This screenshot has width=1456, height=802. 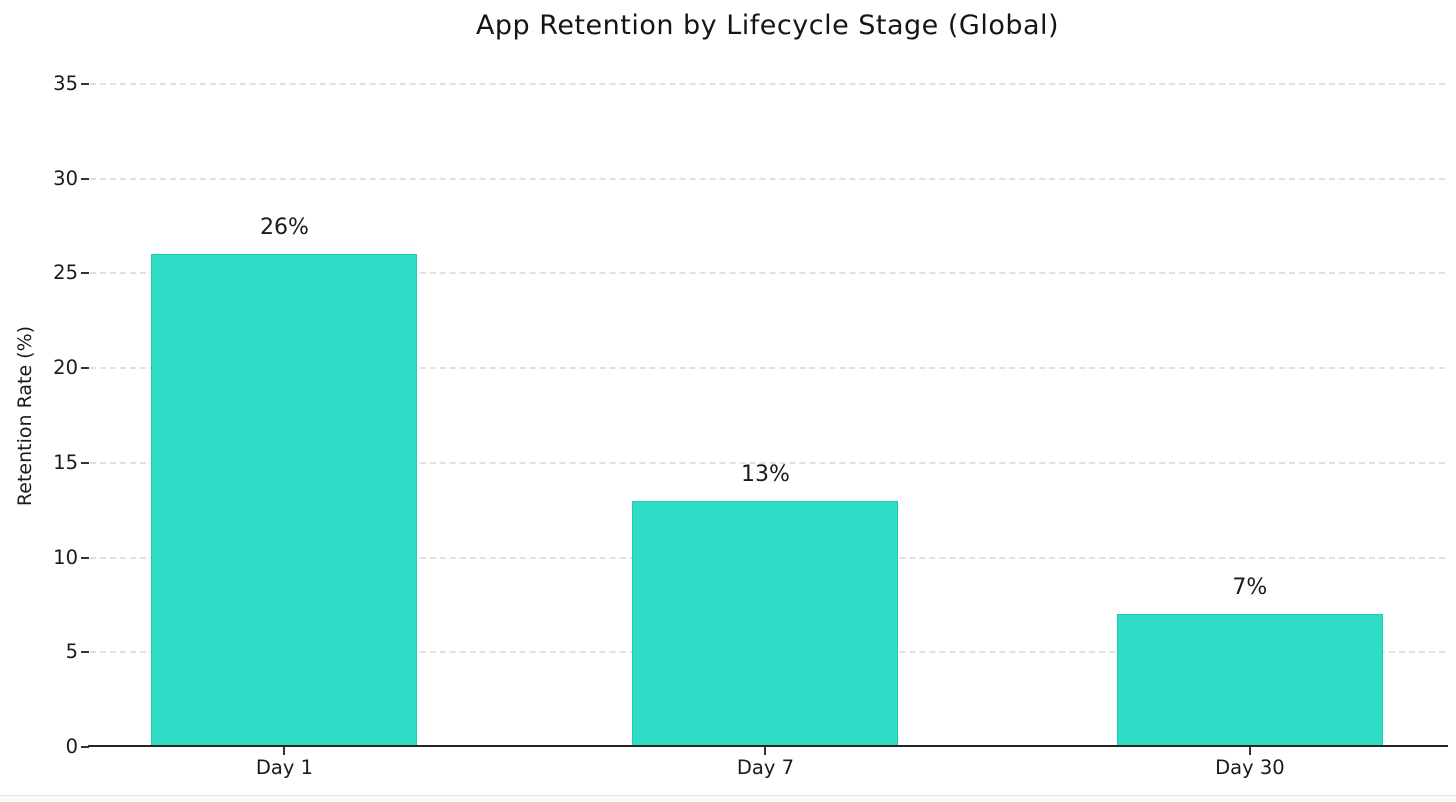 What do you see at coordinates (65, 557) in the screenshot?
I see `y-tick-label: 10` at bounding box center [65, 557].